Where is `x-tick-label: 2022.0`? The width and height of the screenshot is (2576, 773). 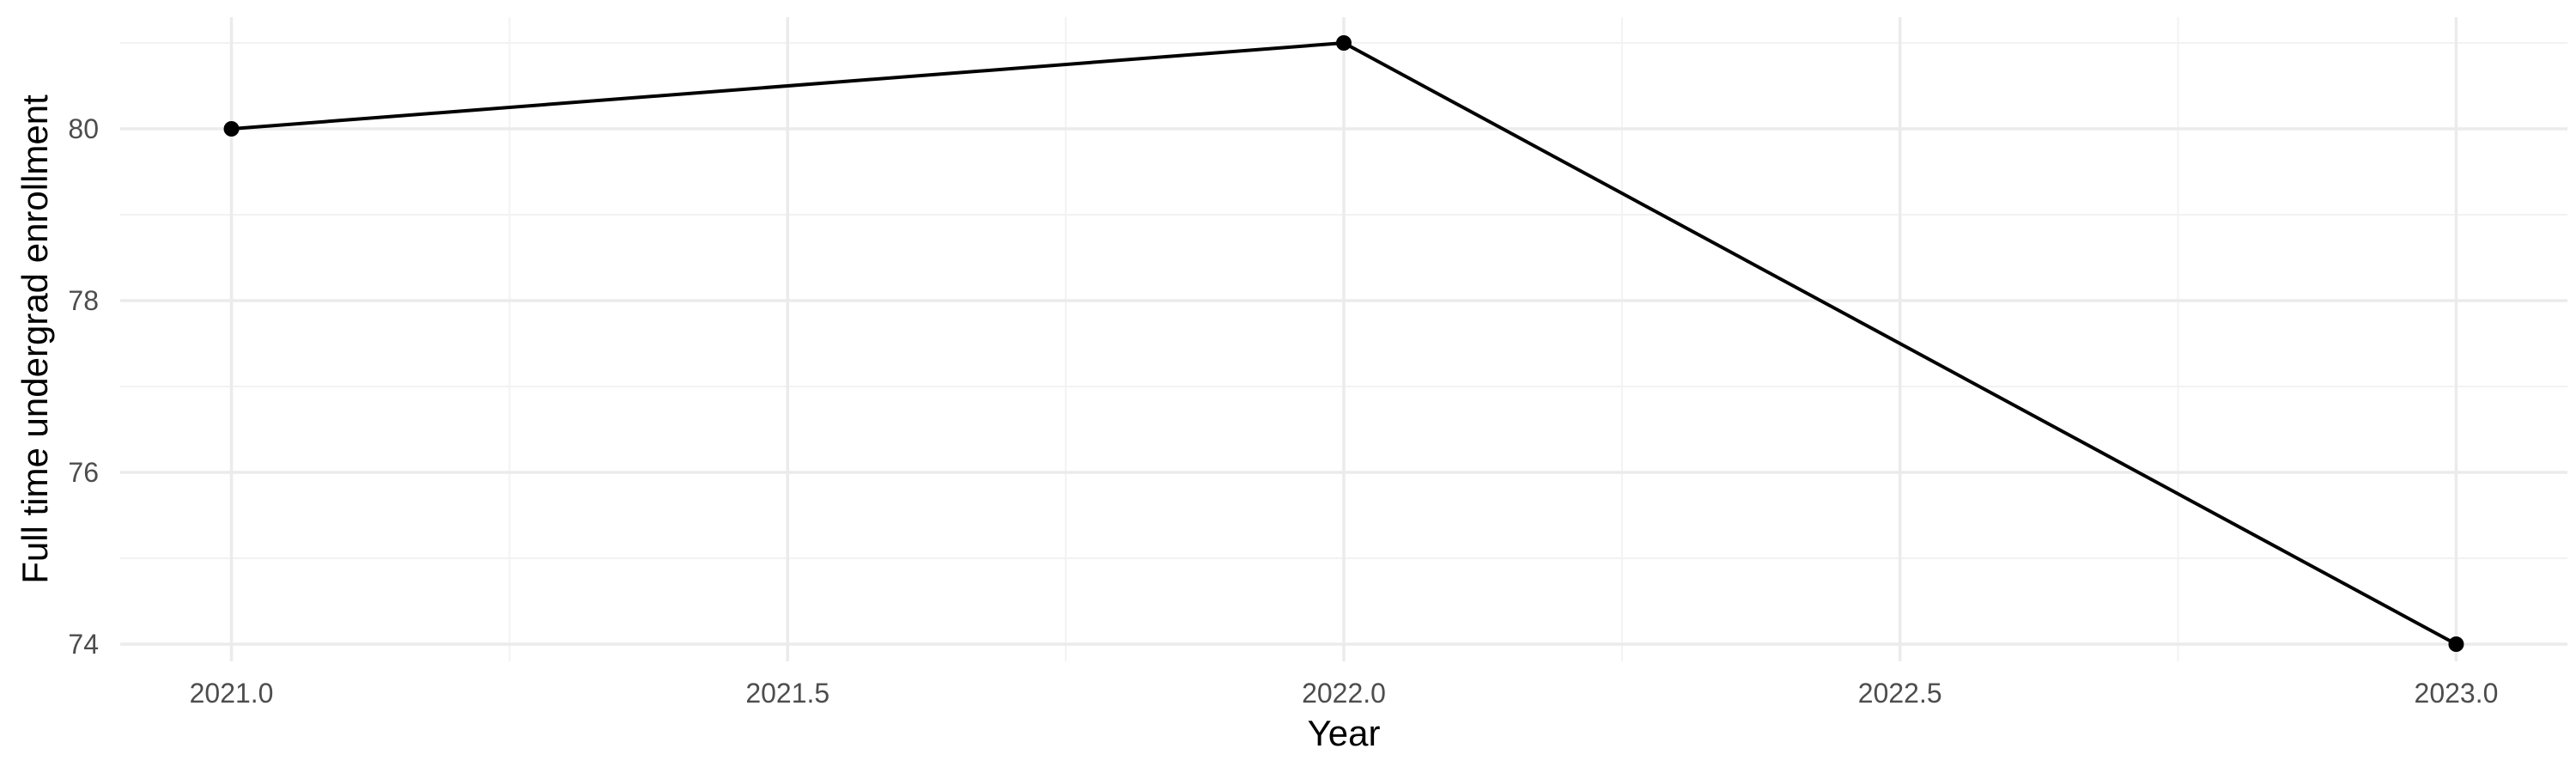 x-tick-label: 2022.0 is located at coordinates (1344, 693).